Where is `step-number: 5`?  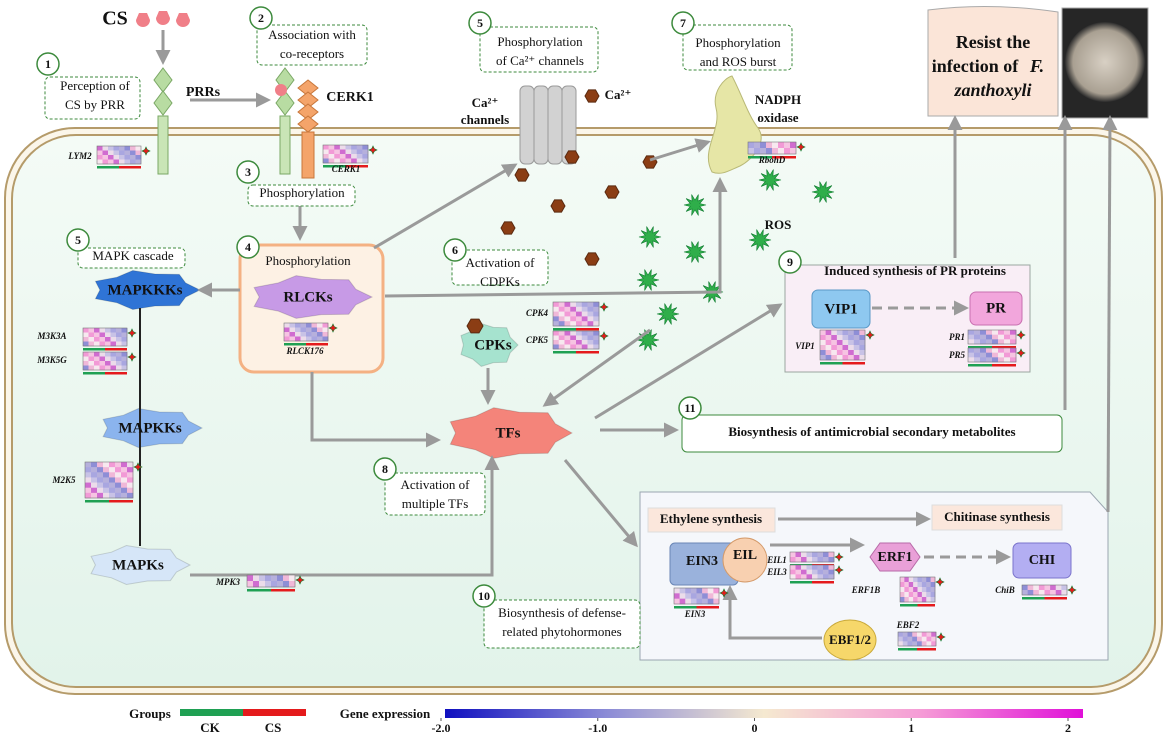
step-number: 5 is located at coordinates (78, 240).